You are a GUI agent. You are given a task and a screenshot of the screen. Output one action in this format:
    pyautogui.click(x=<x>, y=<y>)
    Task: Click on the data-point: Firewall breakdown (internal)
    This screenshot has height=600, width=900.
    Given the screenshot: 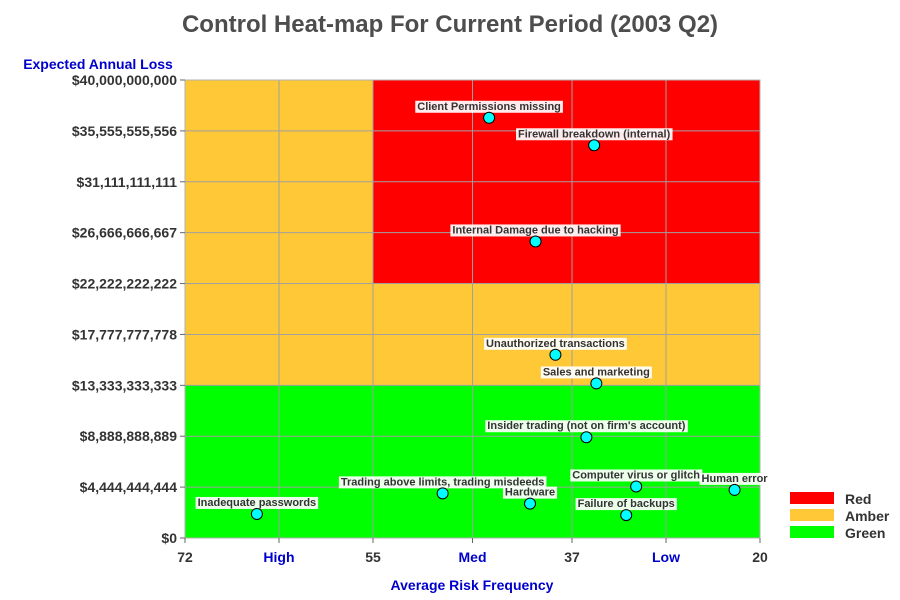 What is the action you would take?
    pyautogui.click(x=594, y=140)
    